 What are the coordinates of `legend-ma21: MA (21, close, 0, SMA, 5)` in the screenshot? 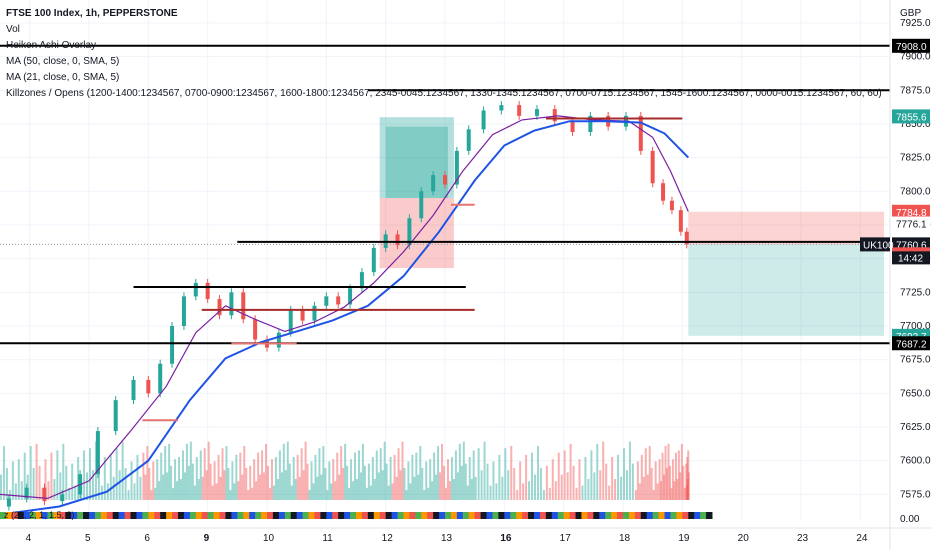 It's located at (63, 77).